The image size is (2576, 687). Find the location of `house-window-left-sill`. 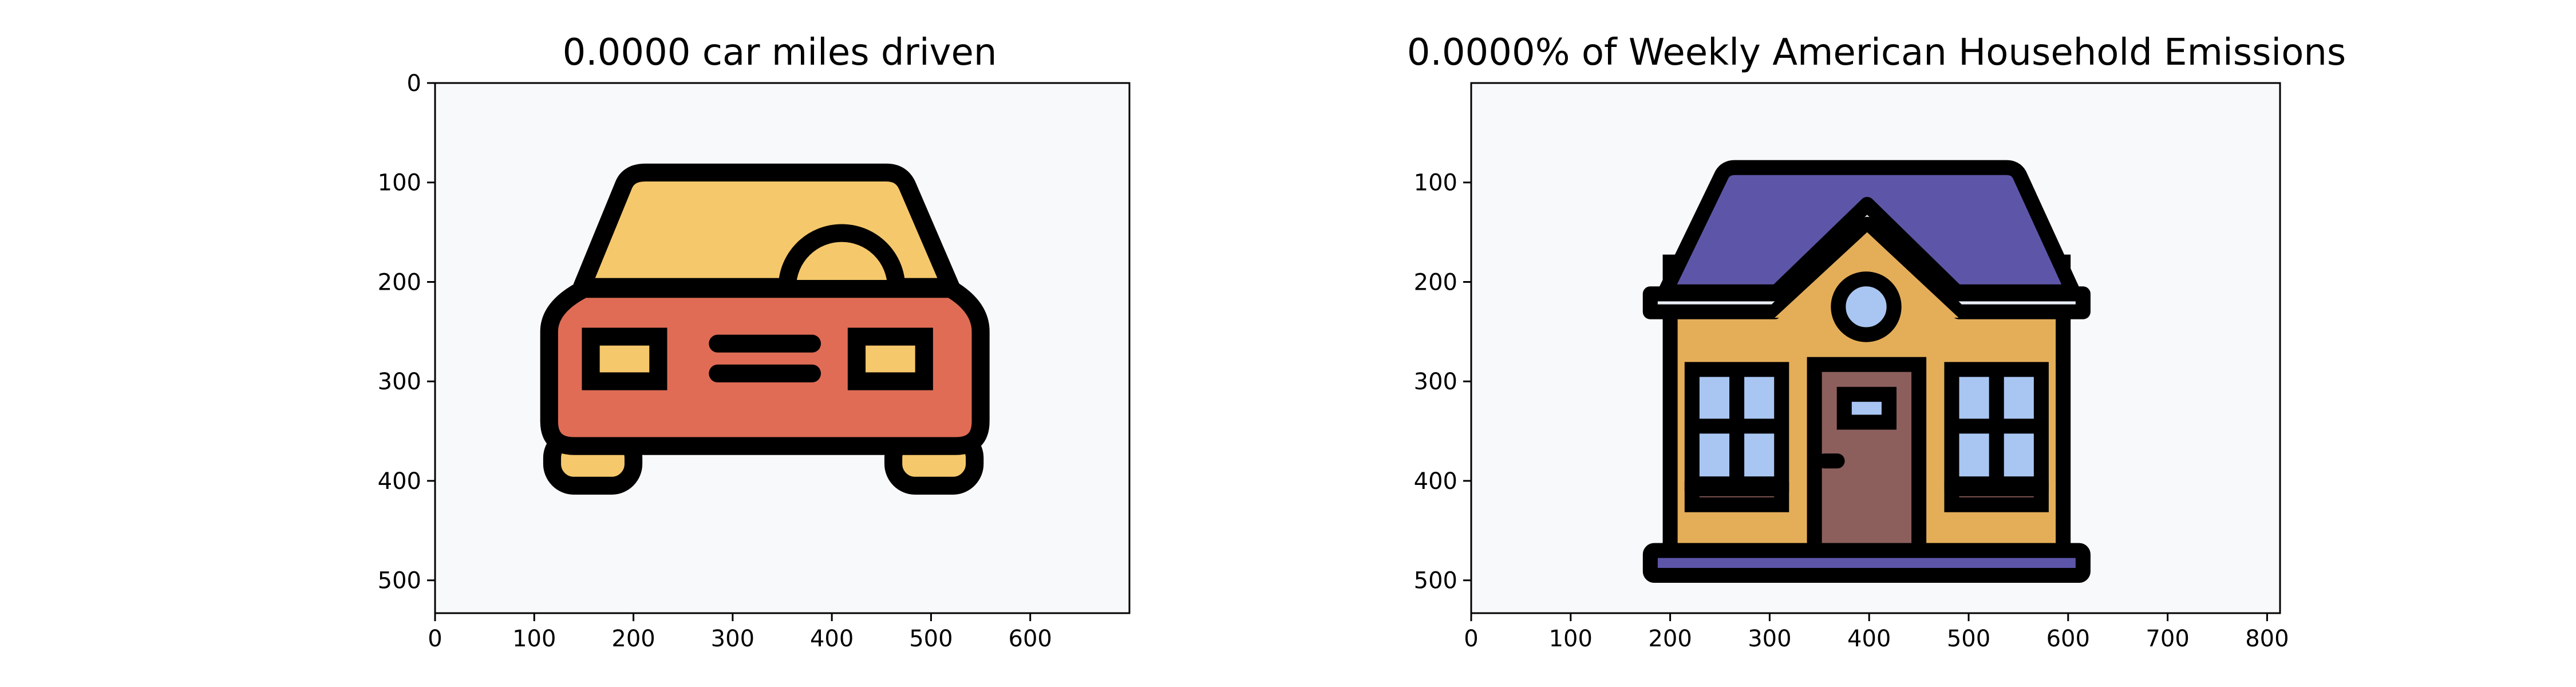

house-window-left-sill is located at coordinates (1736, 496).